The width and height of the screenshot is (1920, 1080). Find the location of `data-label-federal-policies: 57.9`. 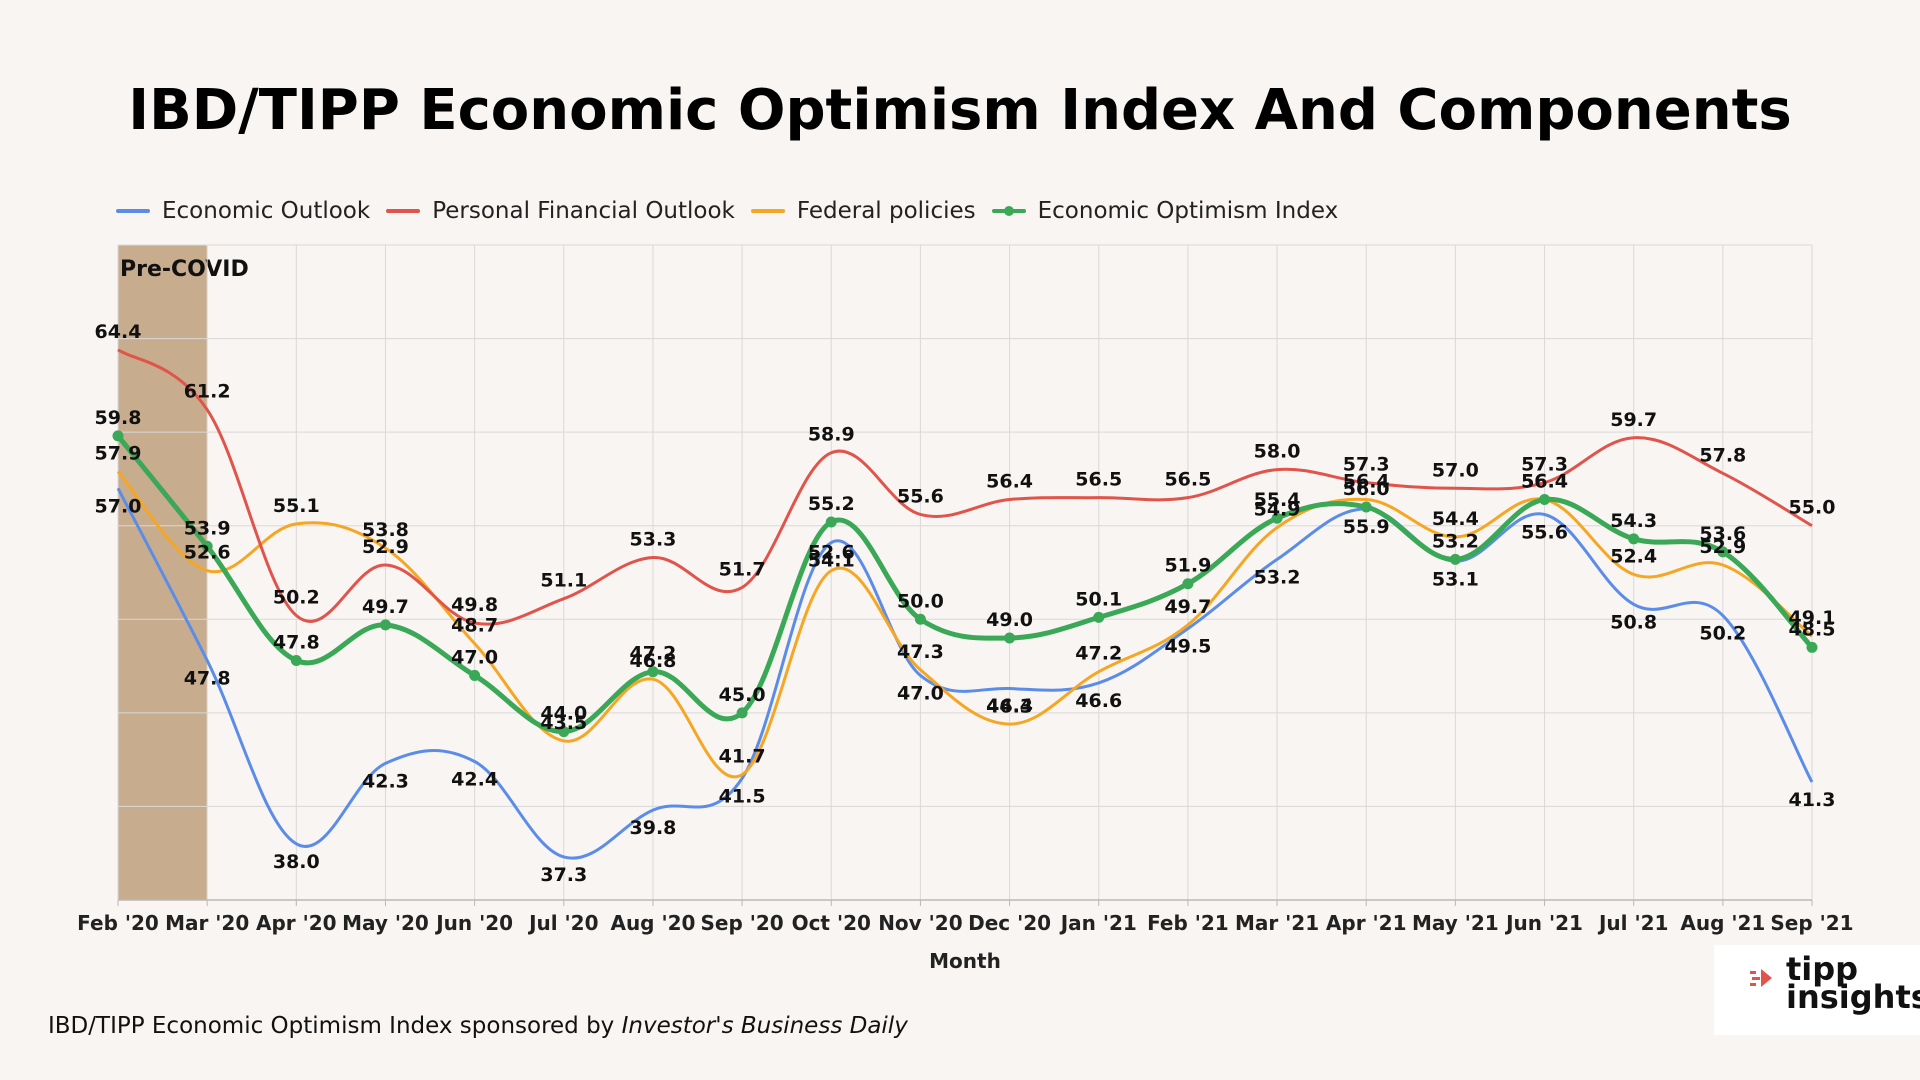

data-label-federal-policies: 57.9 is located at coordinates (118, 453).